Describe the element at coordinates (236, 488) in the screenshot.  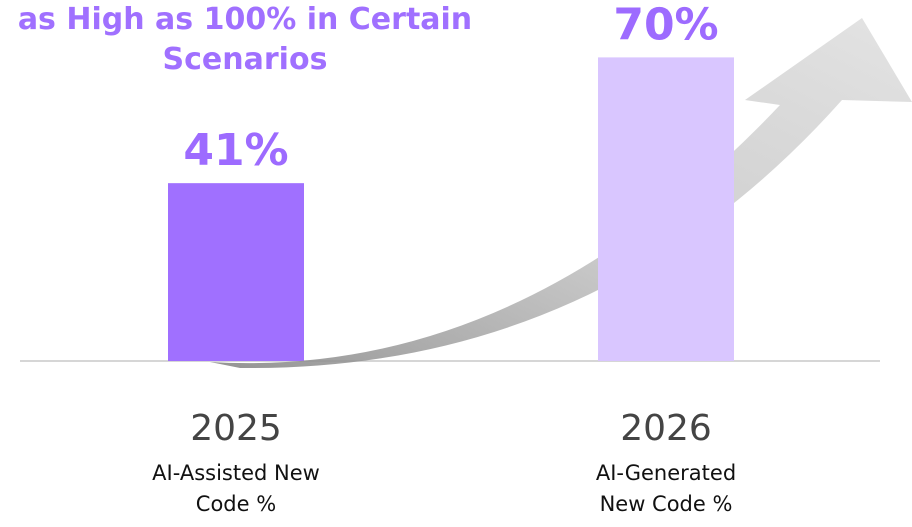
I see `category-description: AI-Assisted New Code %` at that location.